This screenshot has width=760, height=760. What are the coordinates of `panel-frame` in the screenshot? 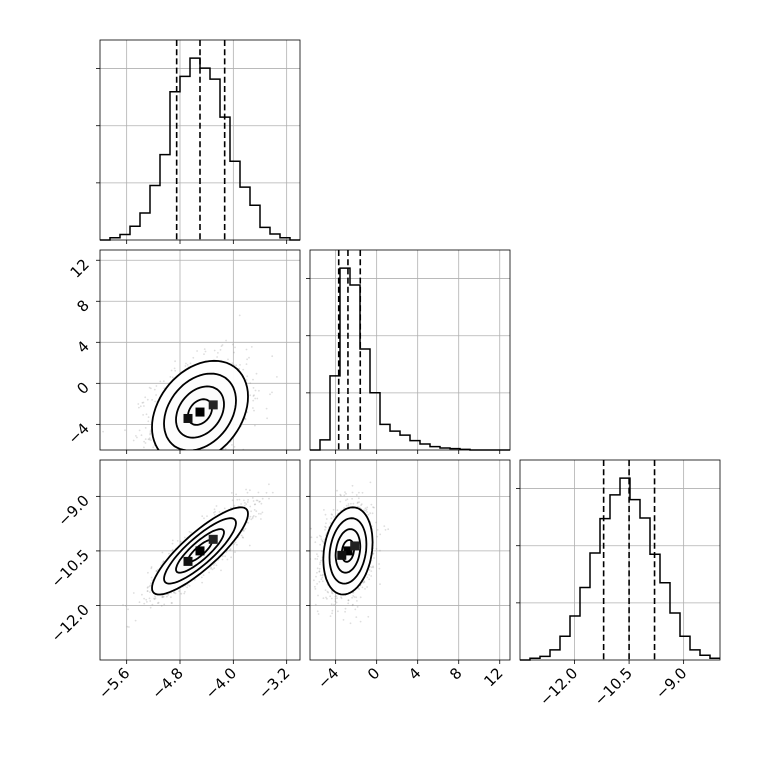 It's located at (410, 560).